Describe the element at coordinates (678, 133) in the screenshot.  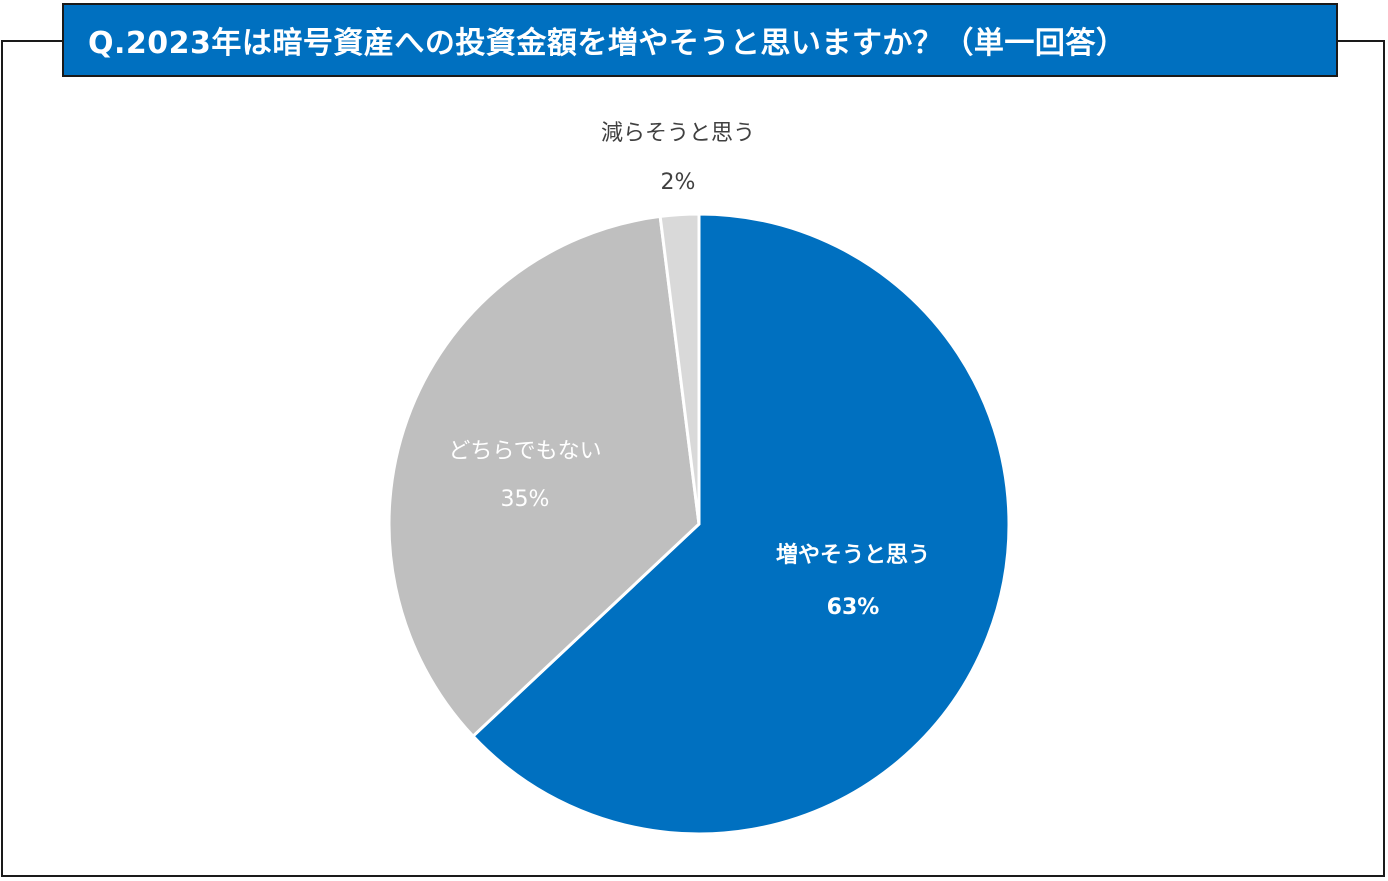
I see `slice-category-label: 減らそうと思う` at that location.